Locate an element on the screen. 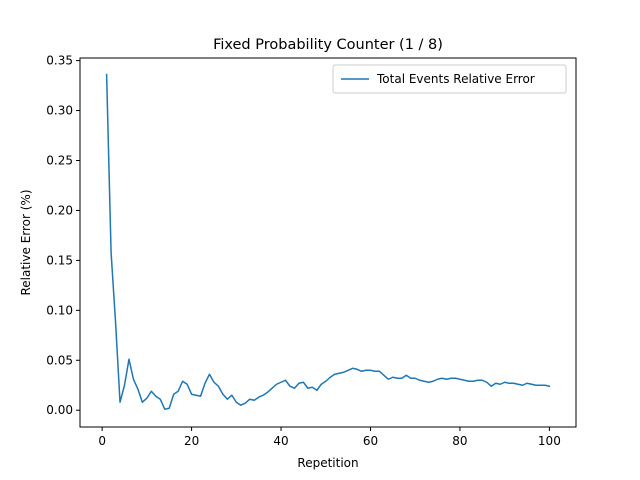 The height and width of the screenshot is (480, 640). y-tick-label: 0.35 is located at coordinates (59, 61).